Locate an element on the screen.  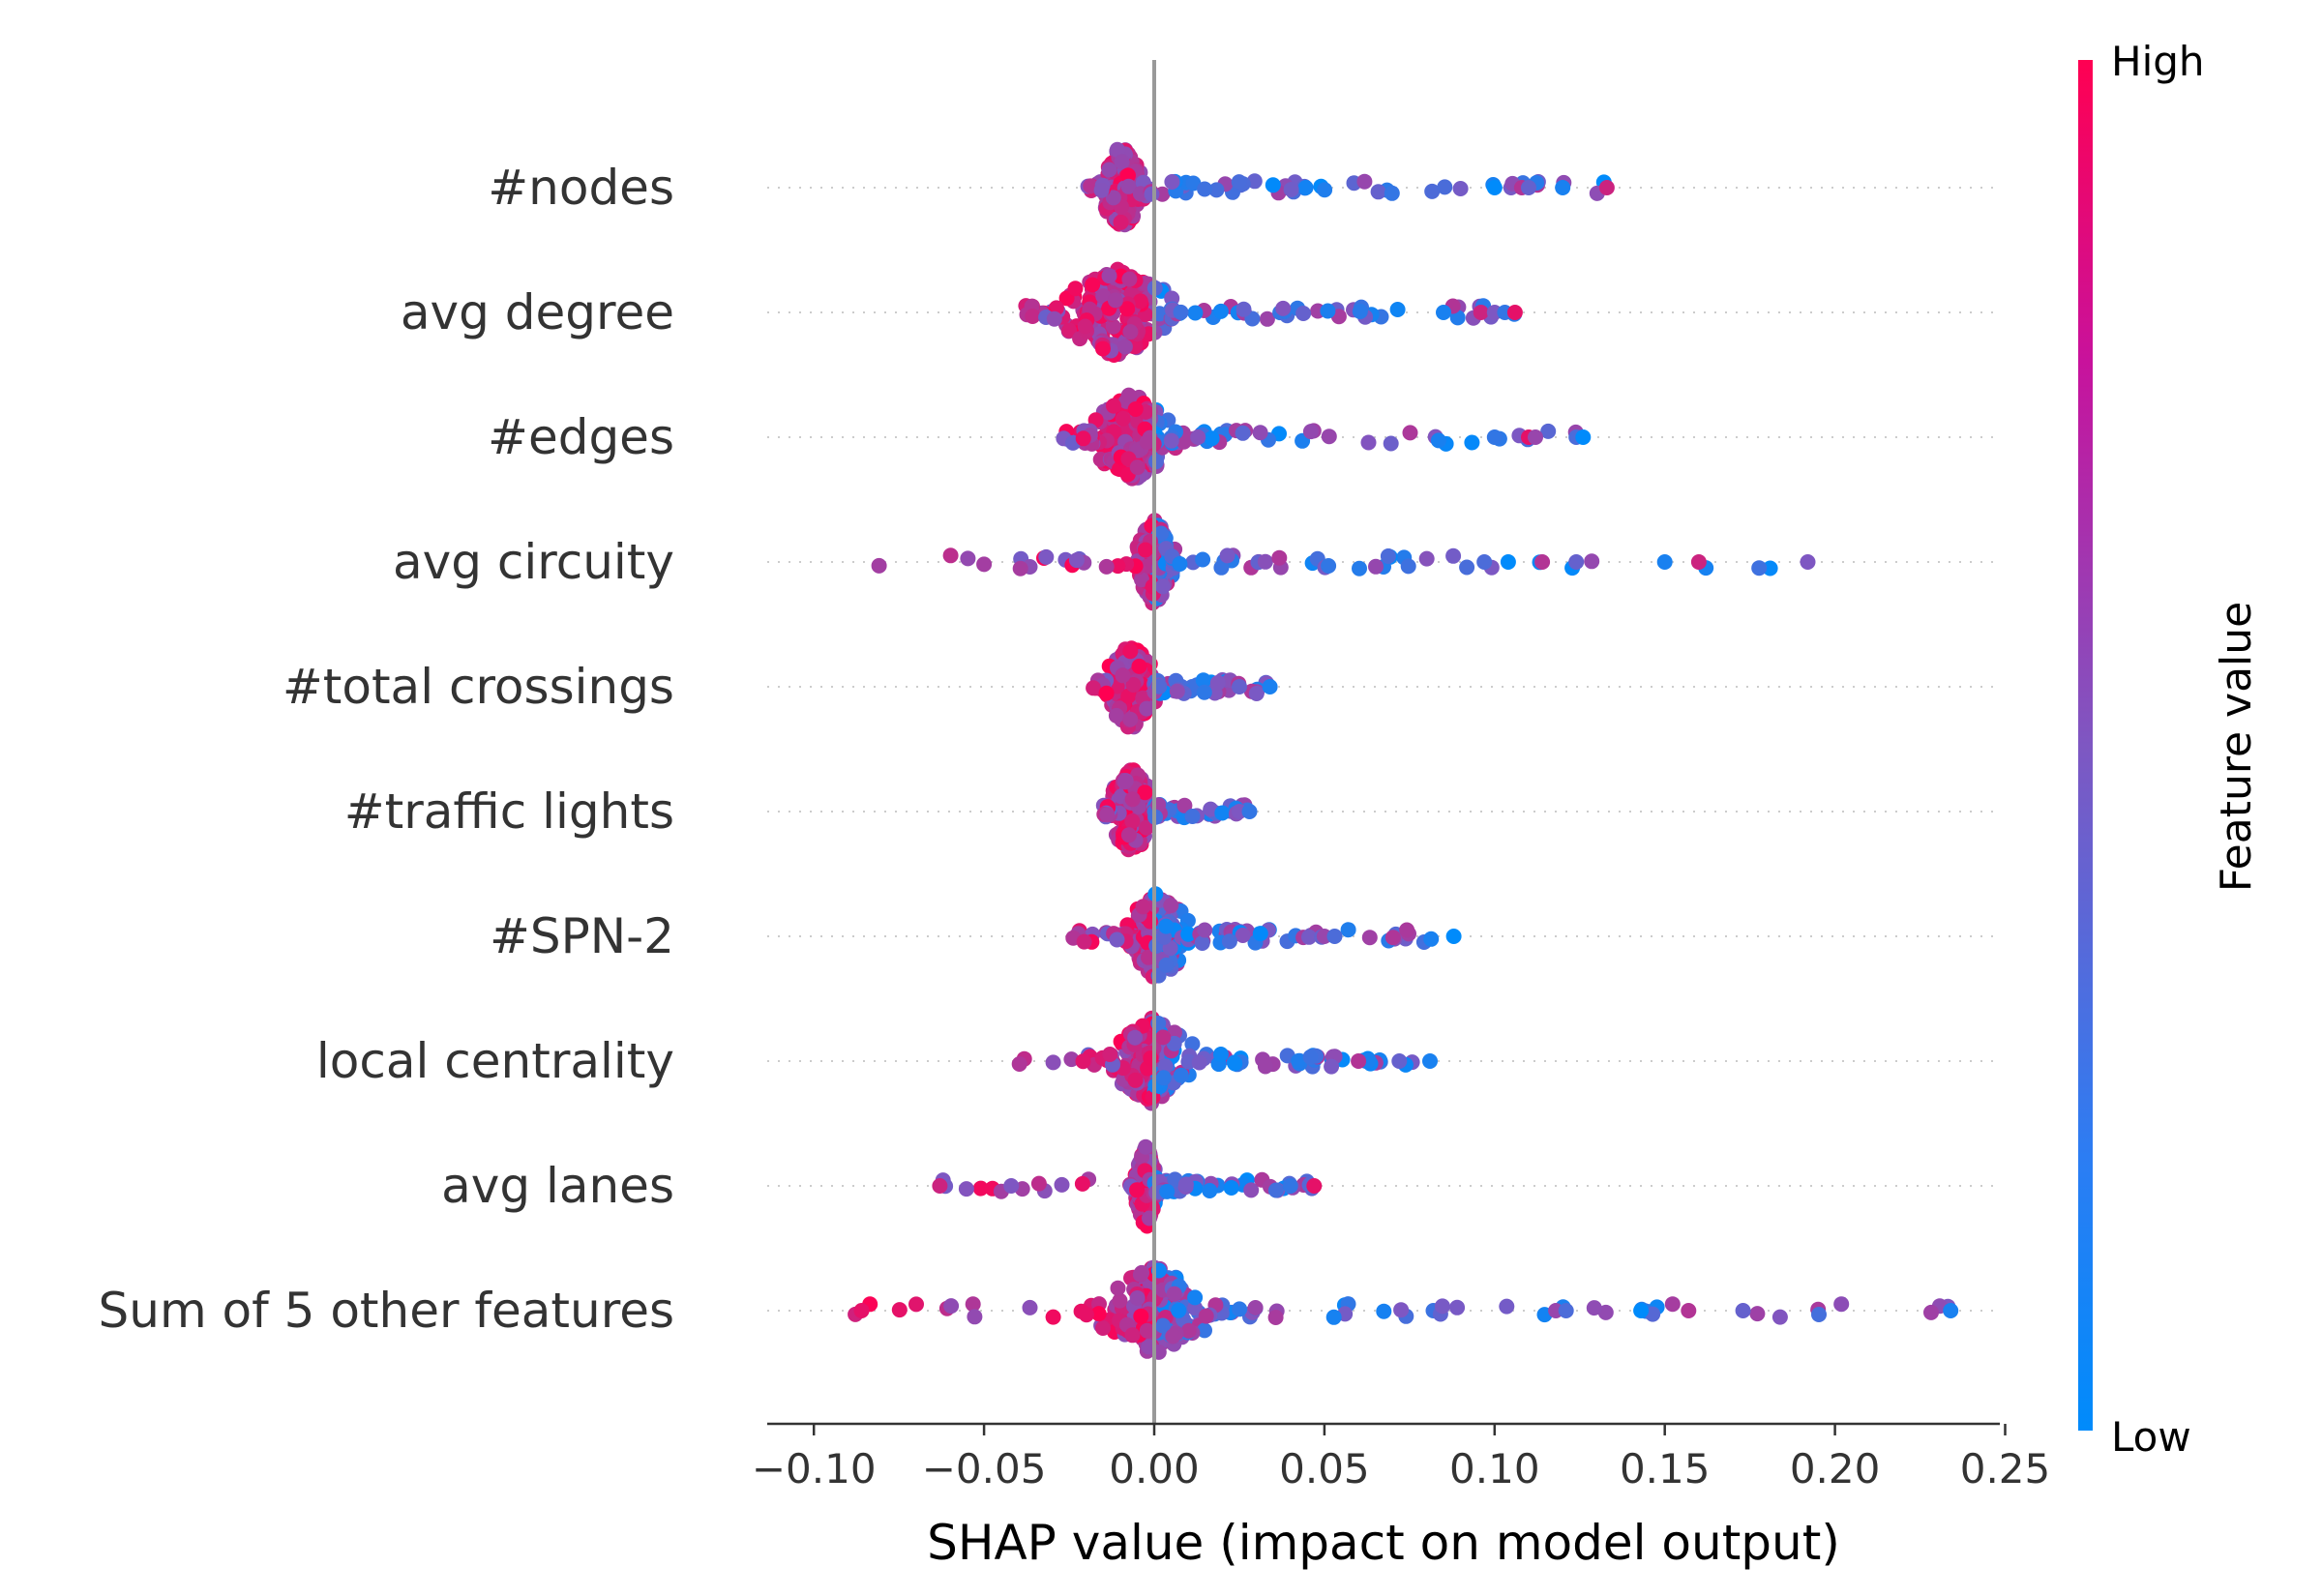
x-tick-label: −0.10 is located at coordinates (814, 1469).